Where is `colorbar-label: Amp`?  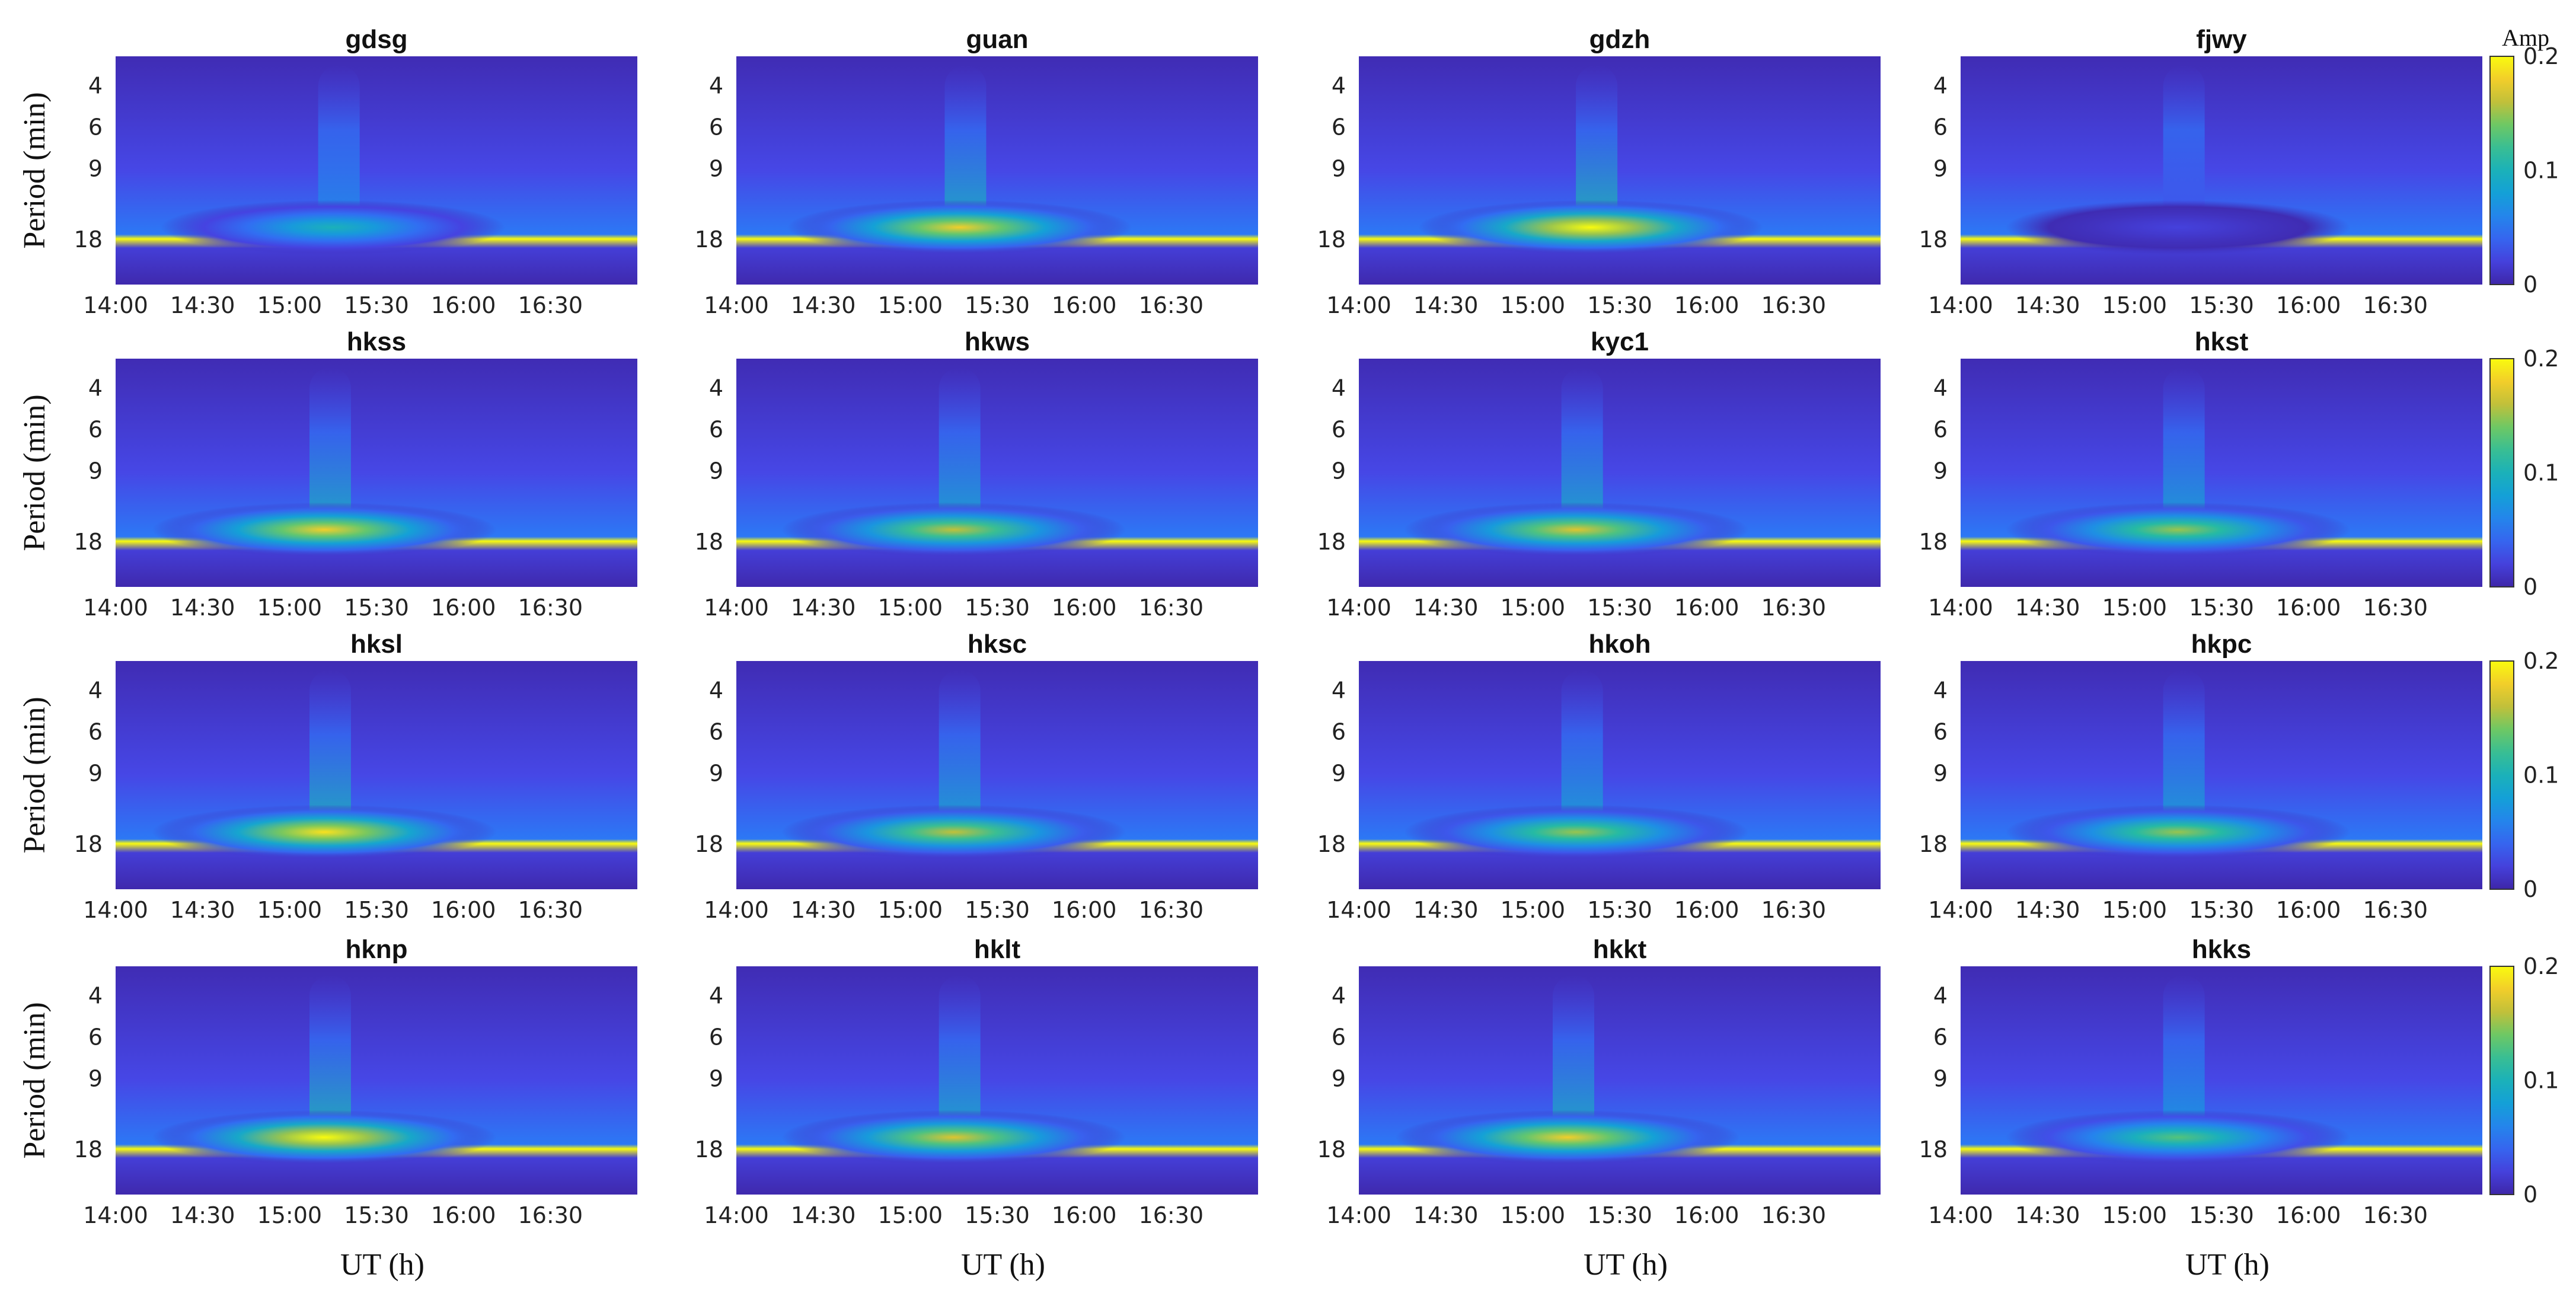
colorbar-label: Amp is located at coordinates (2525, 37).